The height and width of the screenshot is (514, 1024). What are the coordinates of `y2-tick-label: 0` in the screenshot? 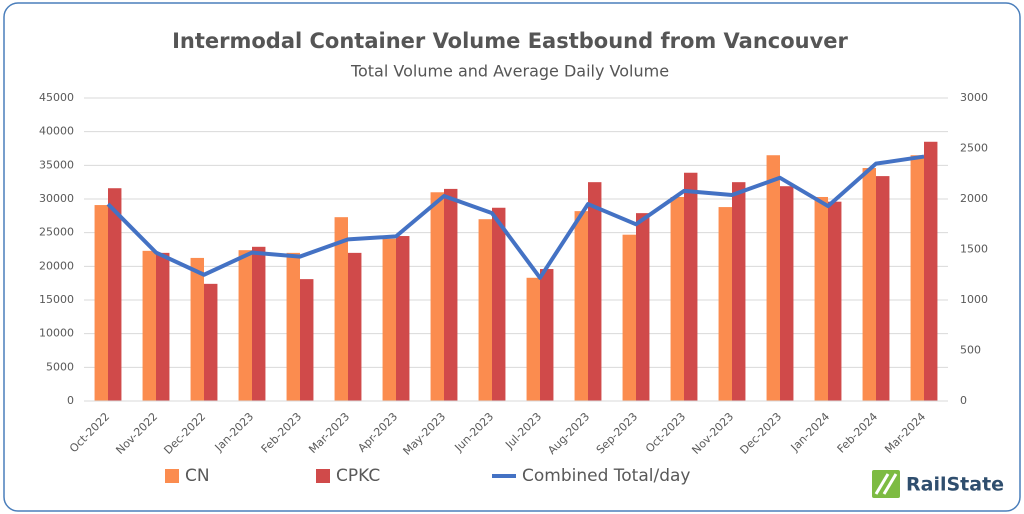 It's located at (963, 400).